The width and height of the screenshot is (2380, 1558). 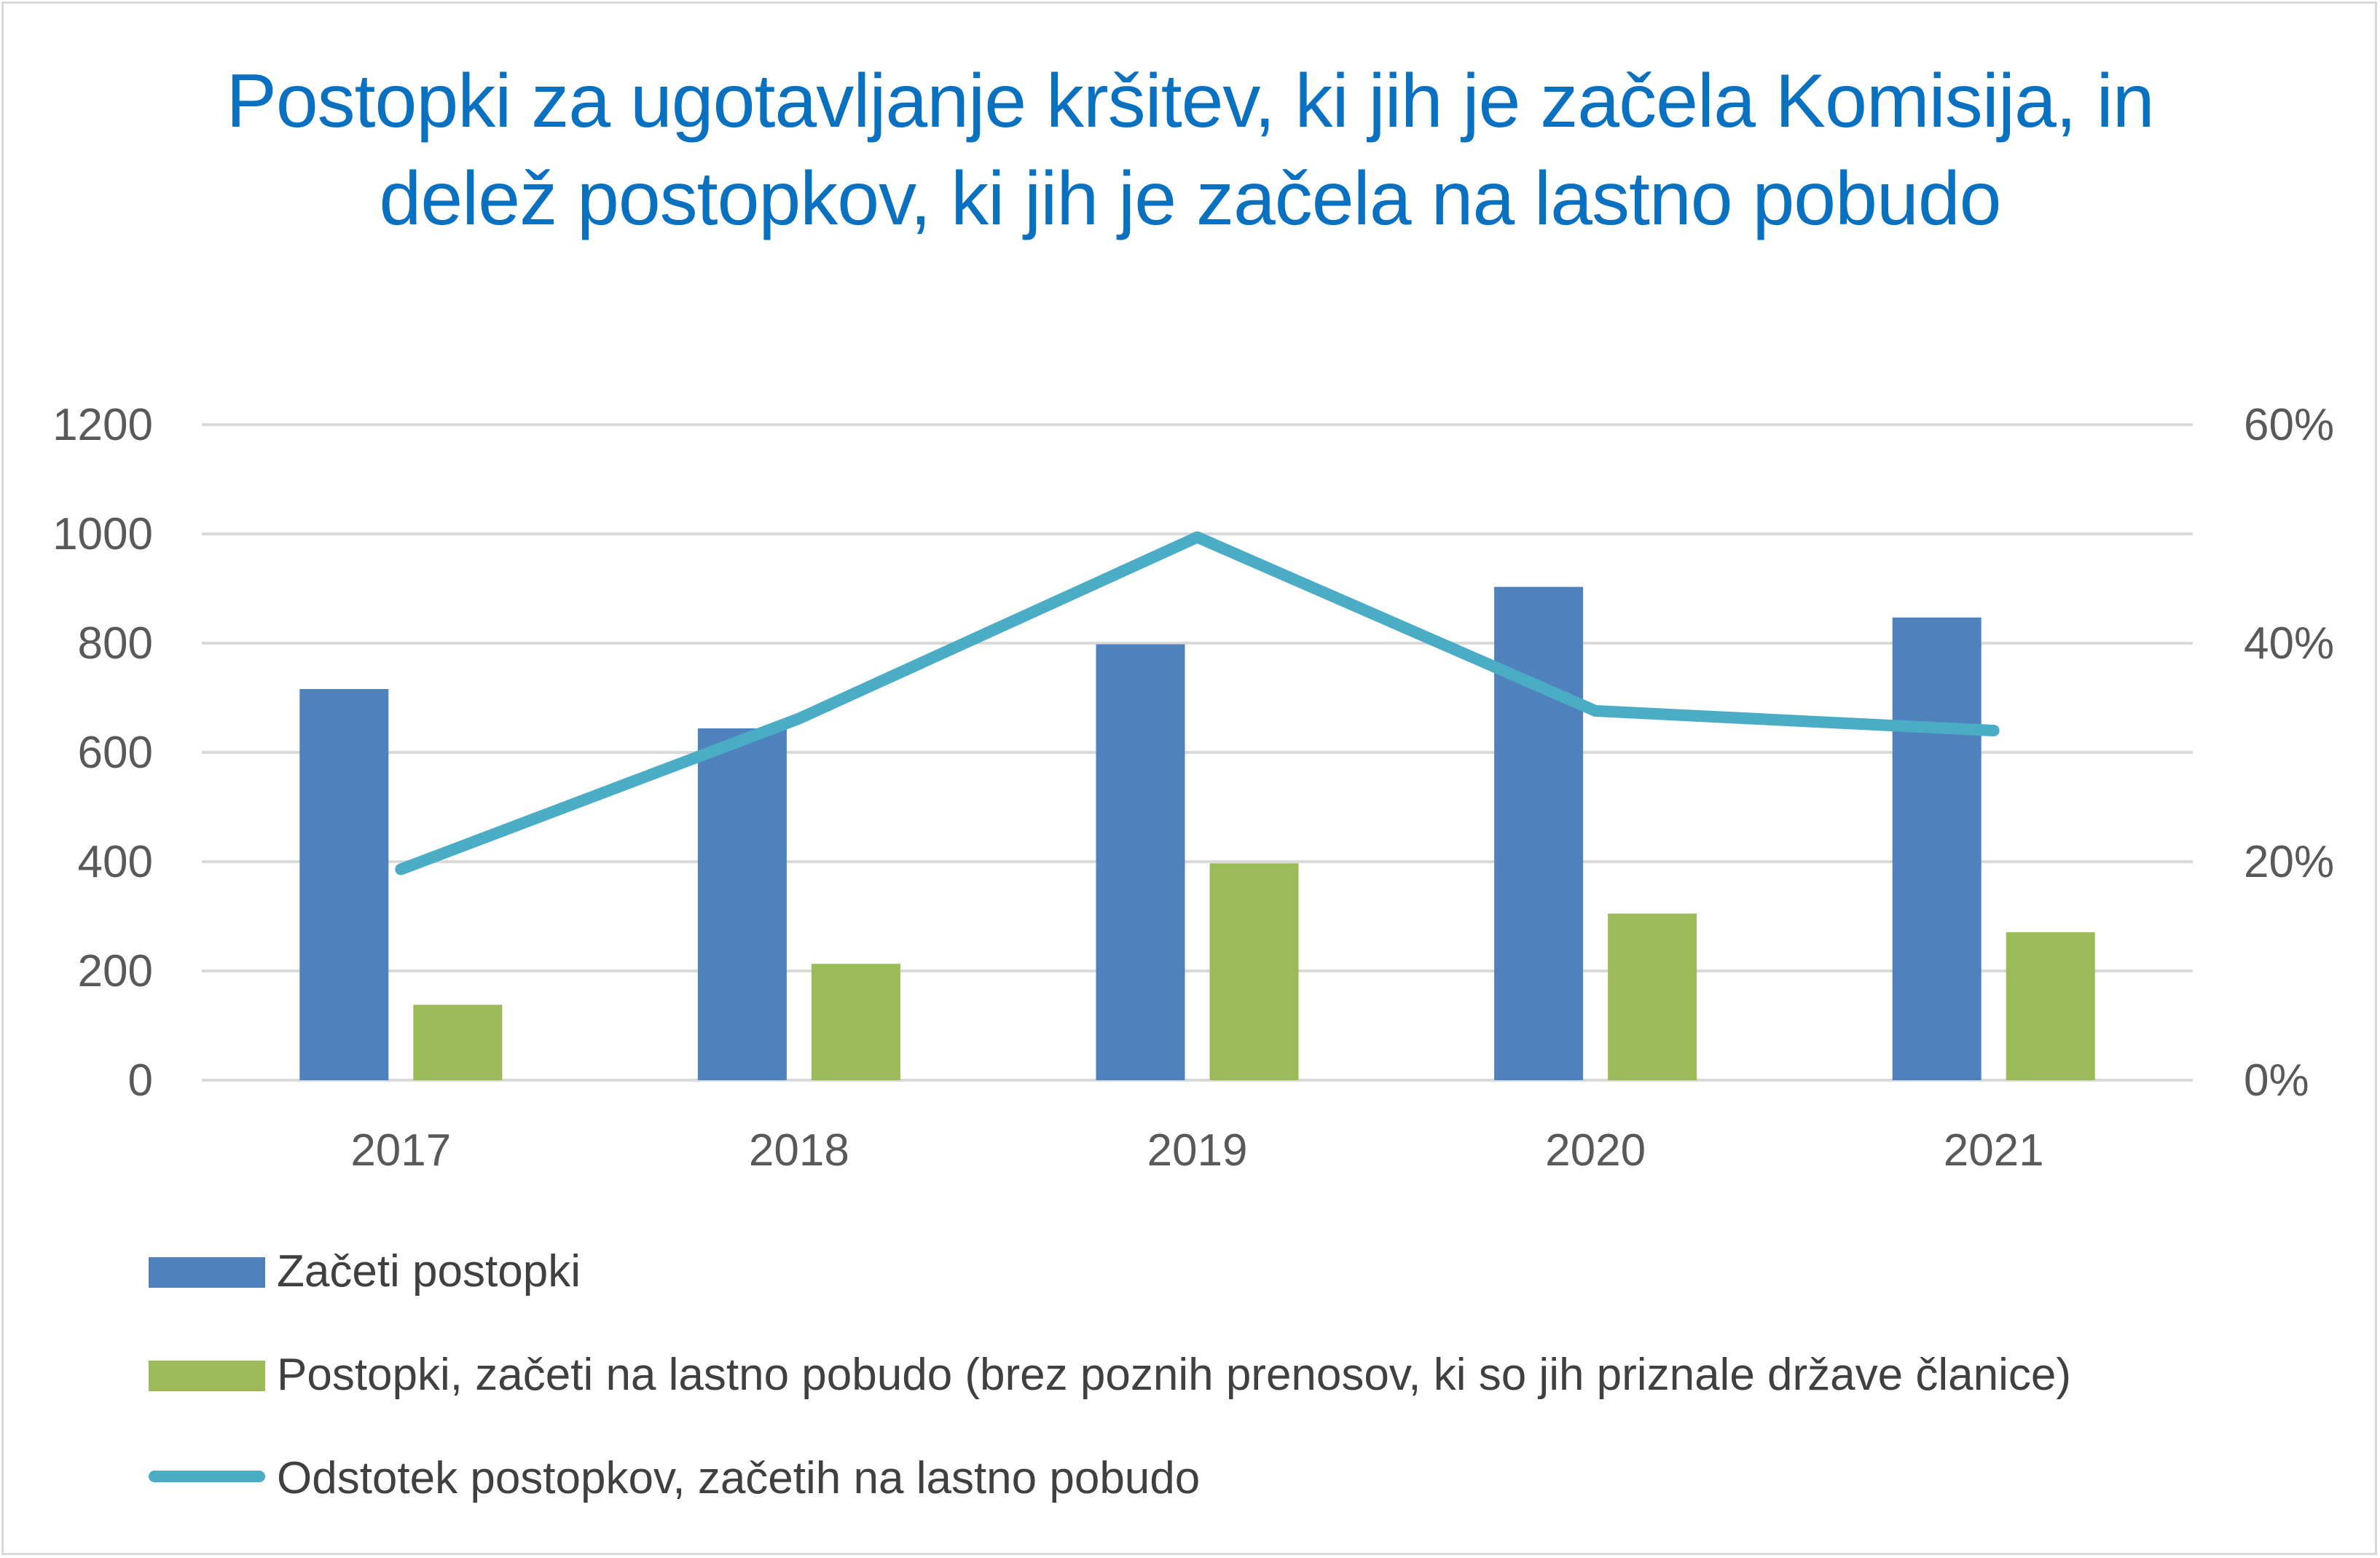 What do you see at coordinates (102, 534) in the screenshot?
I see `y-tick-label: 1000` at bounding box center [102, 534].